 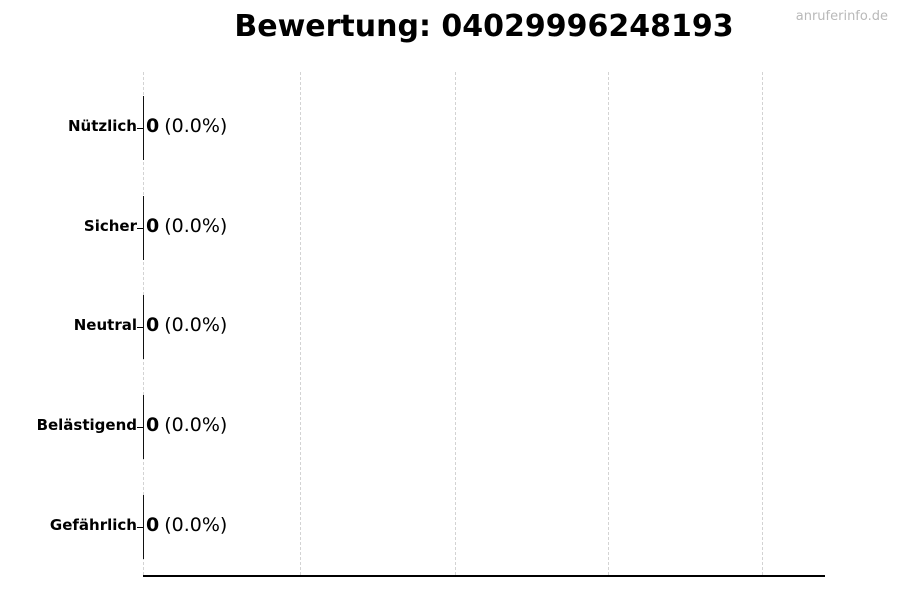 I want to click on category-label-belaestigend: Belästigend, so click(x=86, y=425).